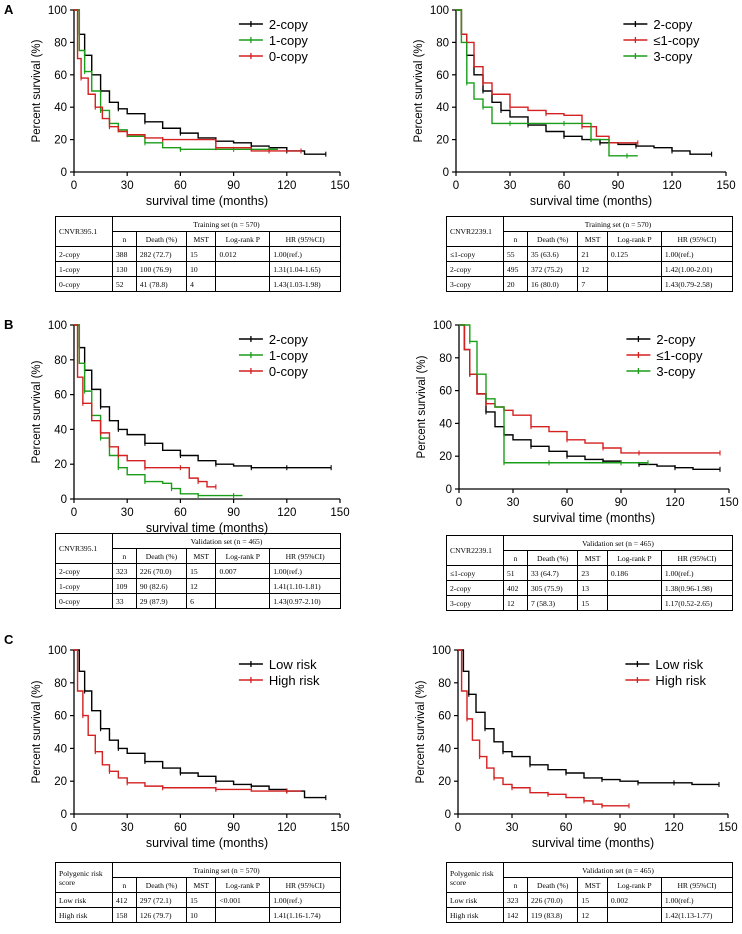  I want to click on table-cell: 10, so click(201, 269).